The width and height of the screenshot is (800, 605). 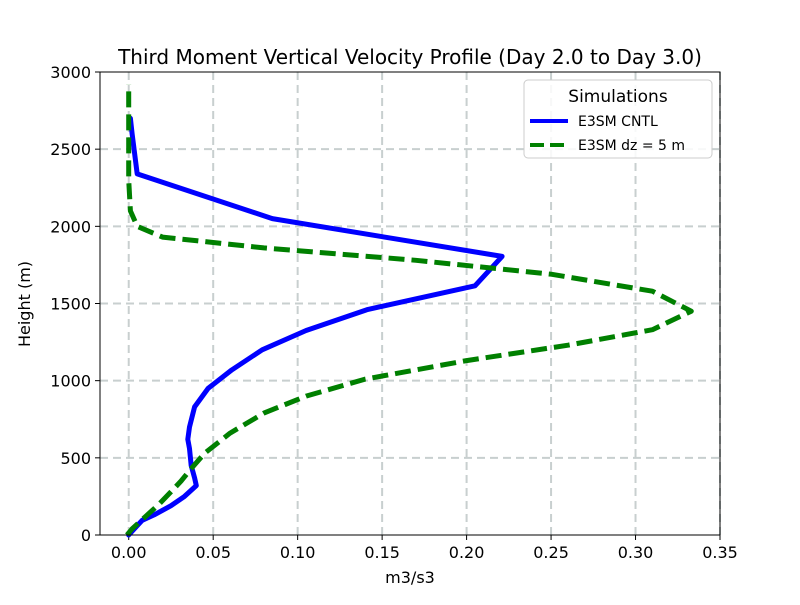 What do you see at coordinates (129, 552) in the screenshot?
I see `x-tick-label: 0.00` at bounding box center [129, 552].